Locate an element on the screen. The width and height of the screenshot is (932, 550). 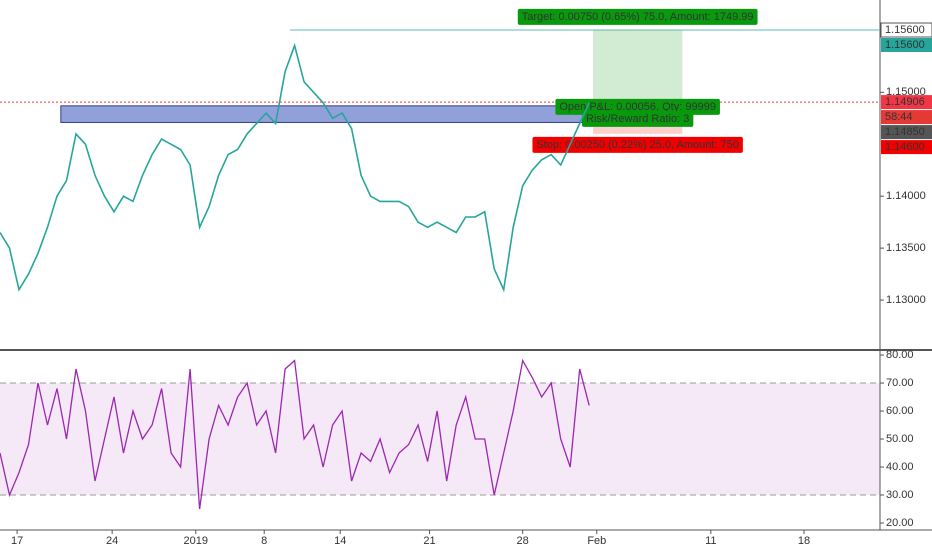
target-label-bg is located at coordinates (637, 16).